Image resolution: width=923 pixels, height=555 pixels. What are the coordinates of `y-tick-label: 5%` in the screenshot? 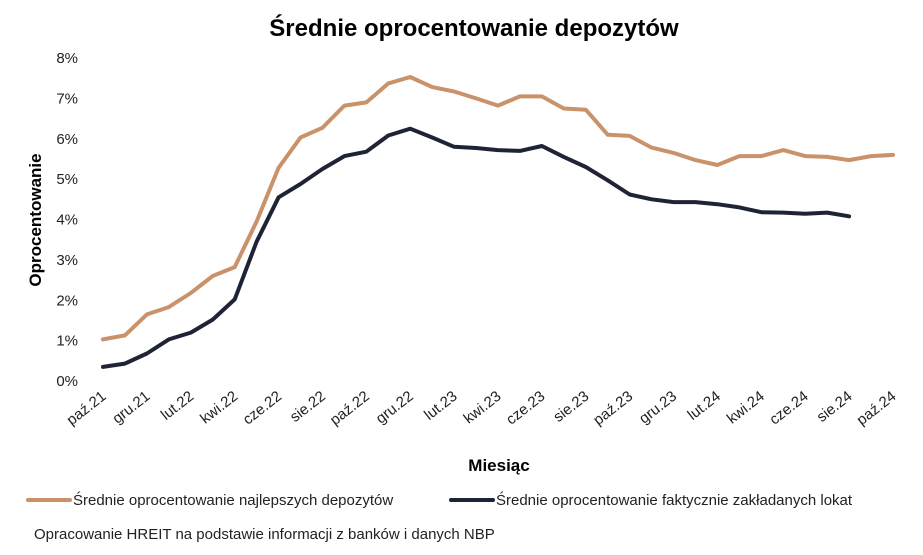 It's located at (67, 179).